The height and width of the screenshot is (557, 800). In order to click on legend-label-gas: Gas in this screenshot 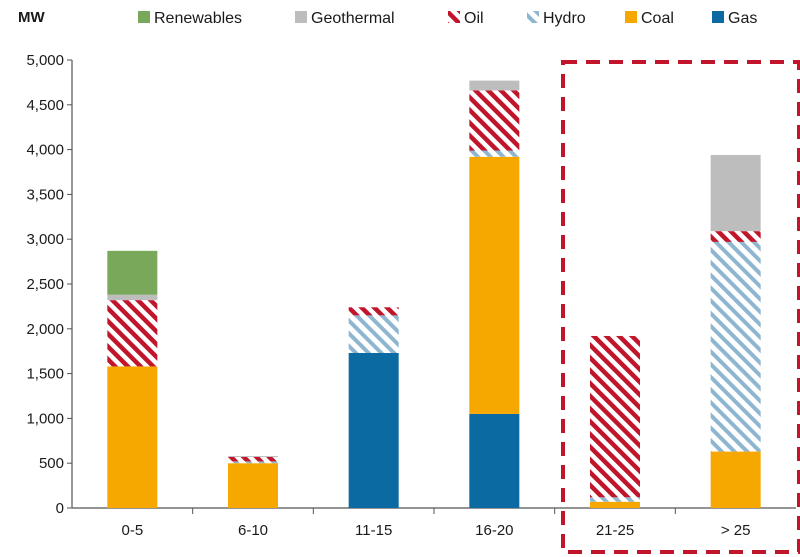, I will do `click(742, 18)`.